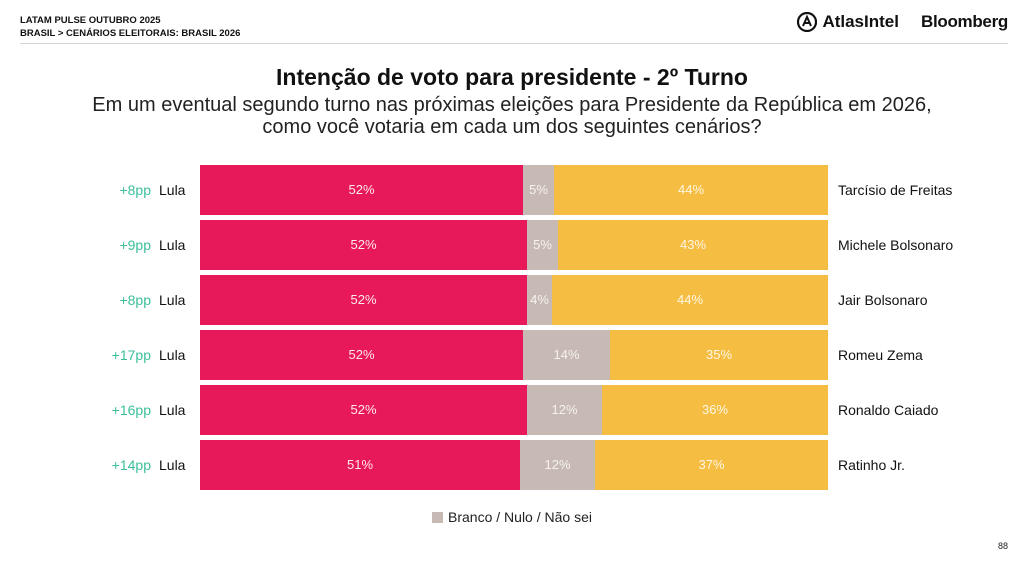 This screenshot has width=1024, height=571. I want to click on brand-logos: AtlasIntel Bloomberg, so click(902, 22).